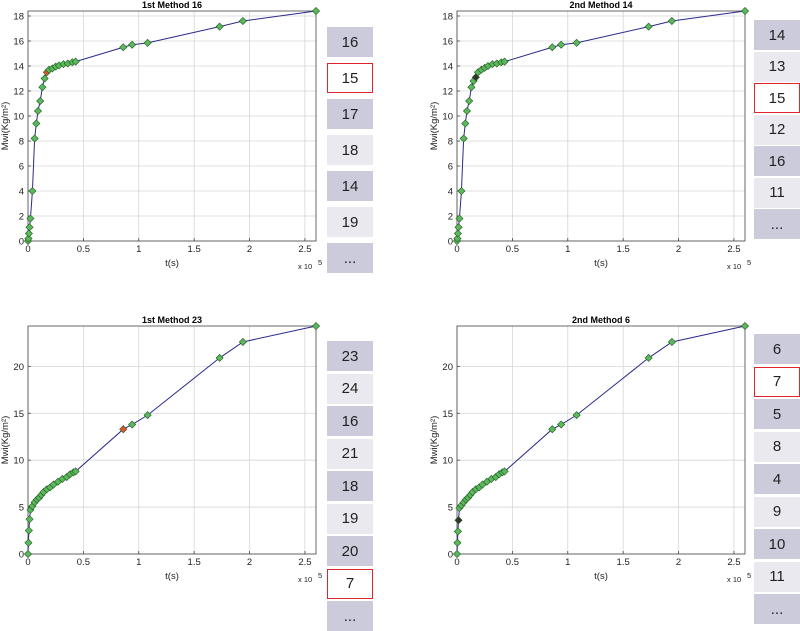 Image resolution: width=800 pixels, height=631 pixels. What do you see at coordinates (350, 388) in the screenshot?
I see `list-item: 24` at bounding box center [350, 388].